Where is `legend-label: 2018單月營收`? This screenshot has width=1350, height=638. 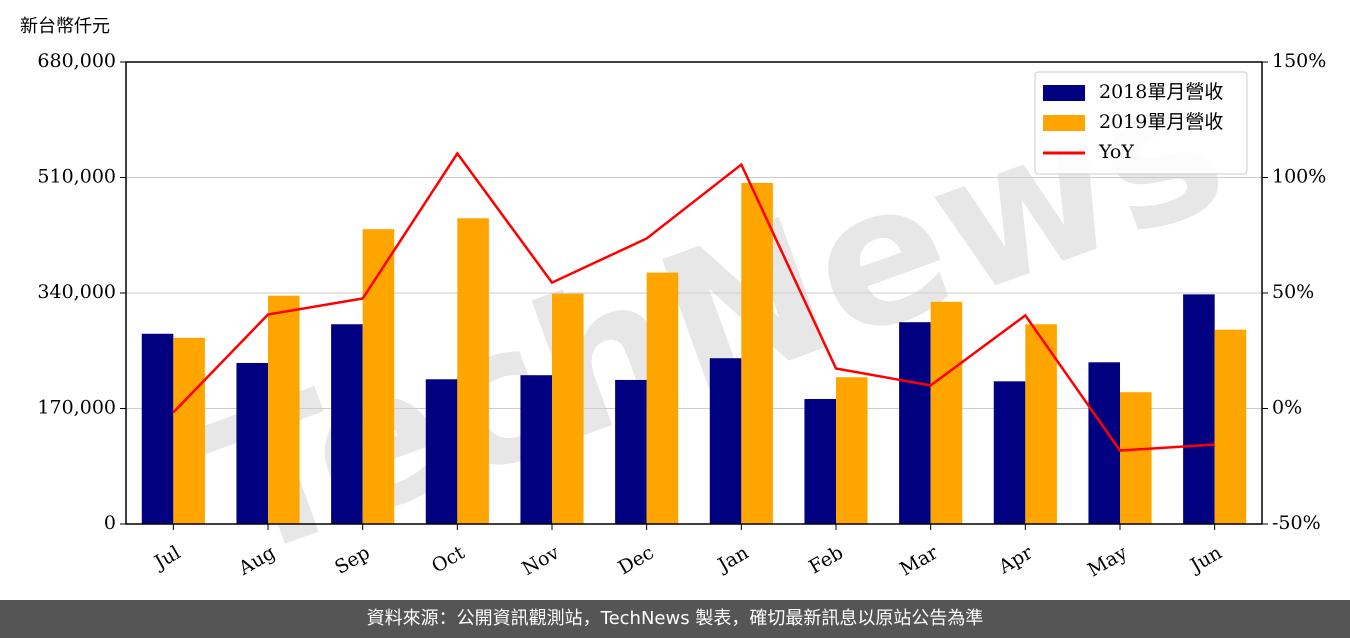
legend-label: 2018單月營收 is located at coordinates (1161, 92).